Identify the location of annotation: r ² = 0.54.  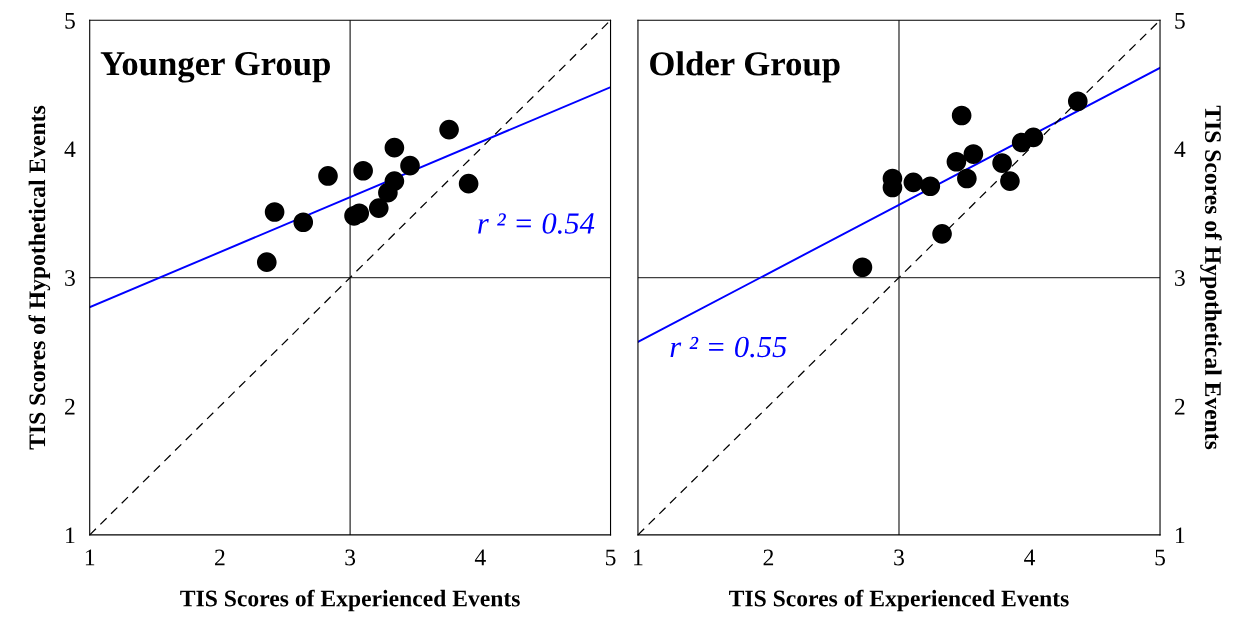
(536, 223).